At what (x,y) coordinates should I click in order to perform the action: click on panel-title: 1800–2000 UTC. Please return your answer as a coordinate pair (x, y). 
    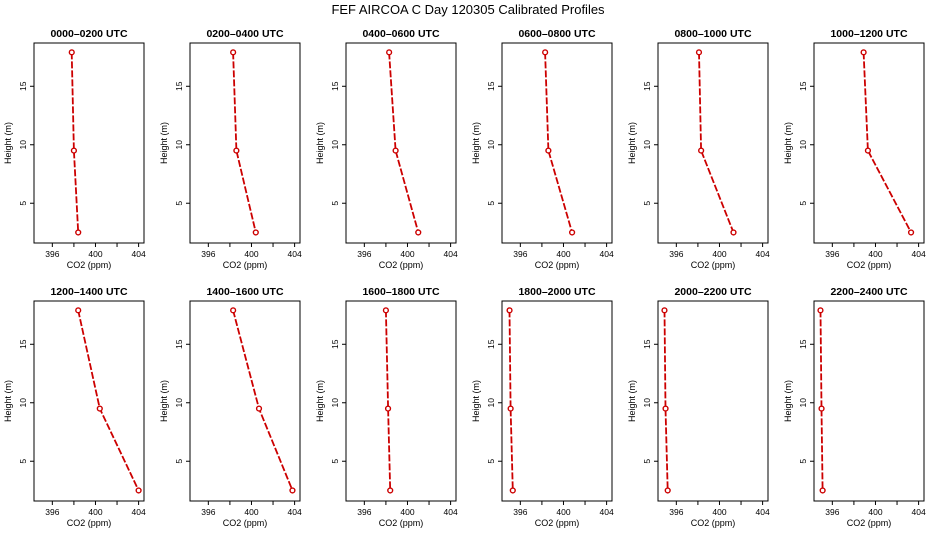
    Looking at the image, I should click on (556, 292).